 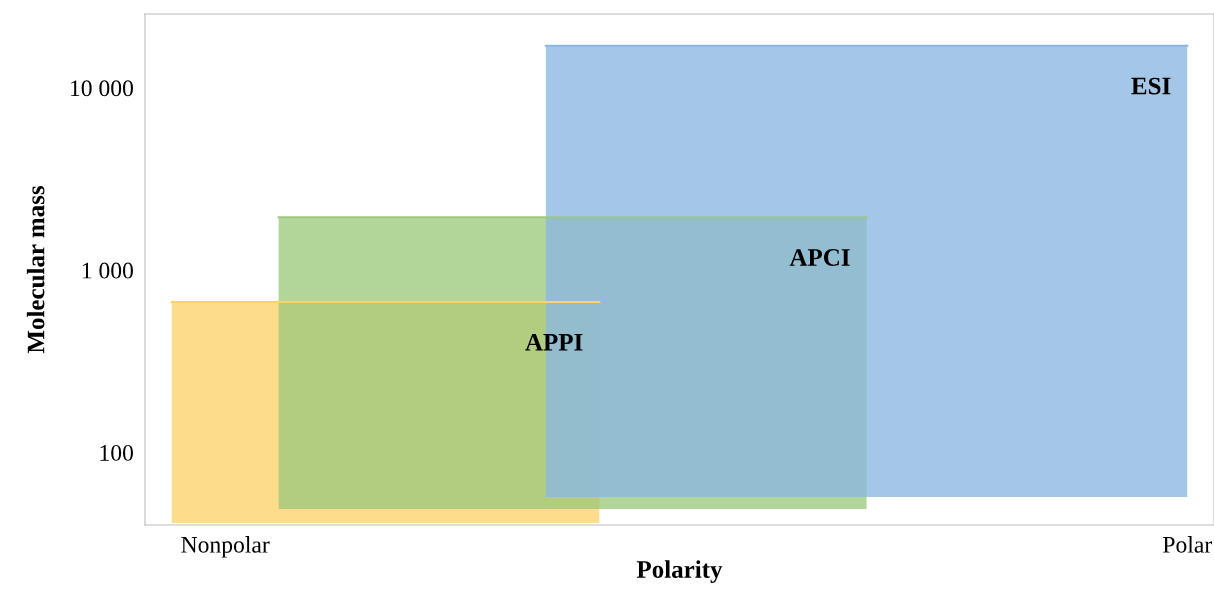 What do you see at coordinates (679, 572) in the screenshot?
I see `x-axis-title: Polarity` at bounding box center [679, 572].